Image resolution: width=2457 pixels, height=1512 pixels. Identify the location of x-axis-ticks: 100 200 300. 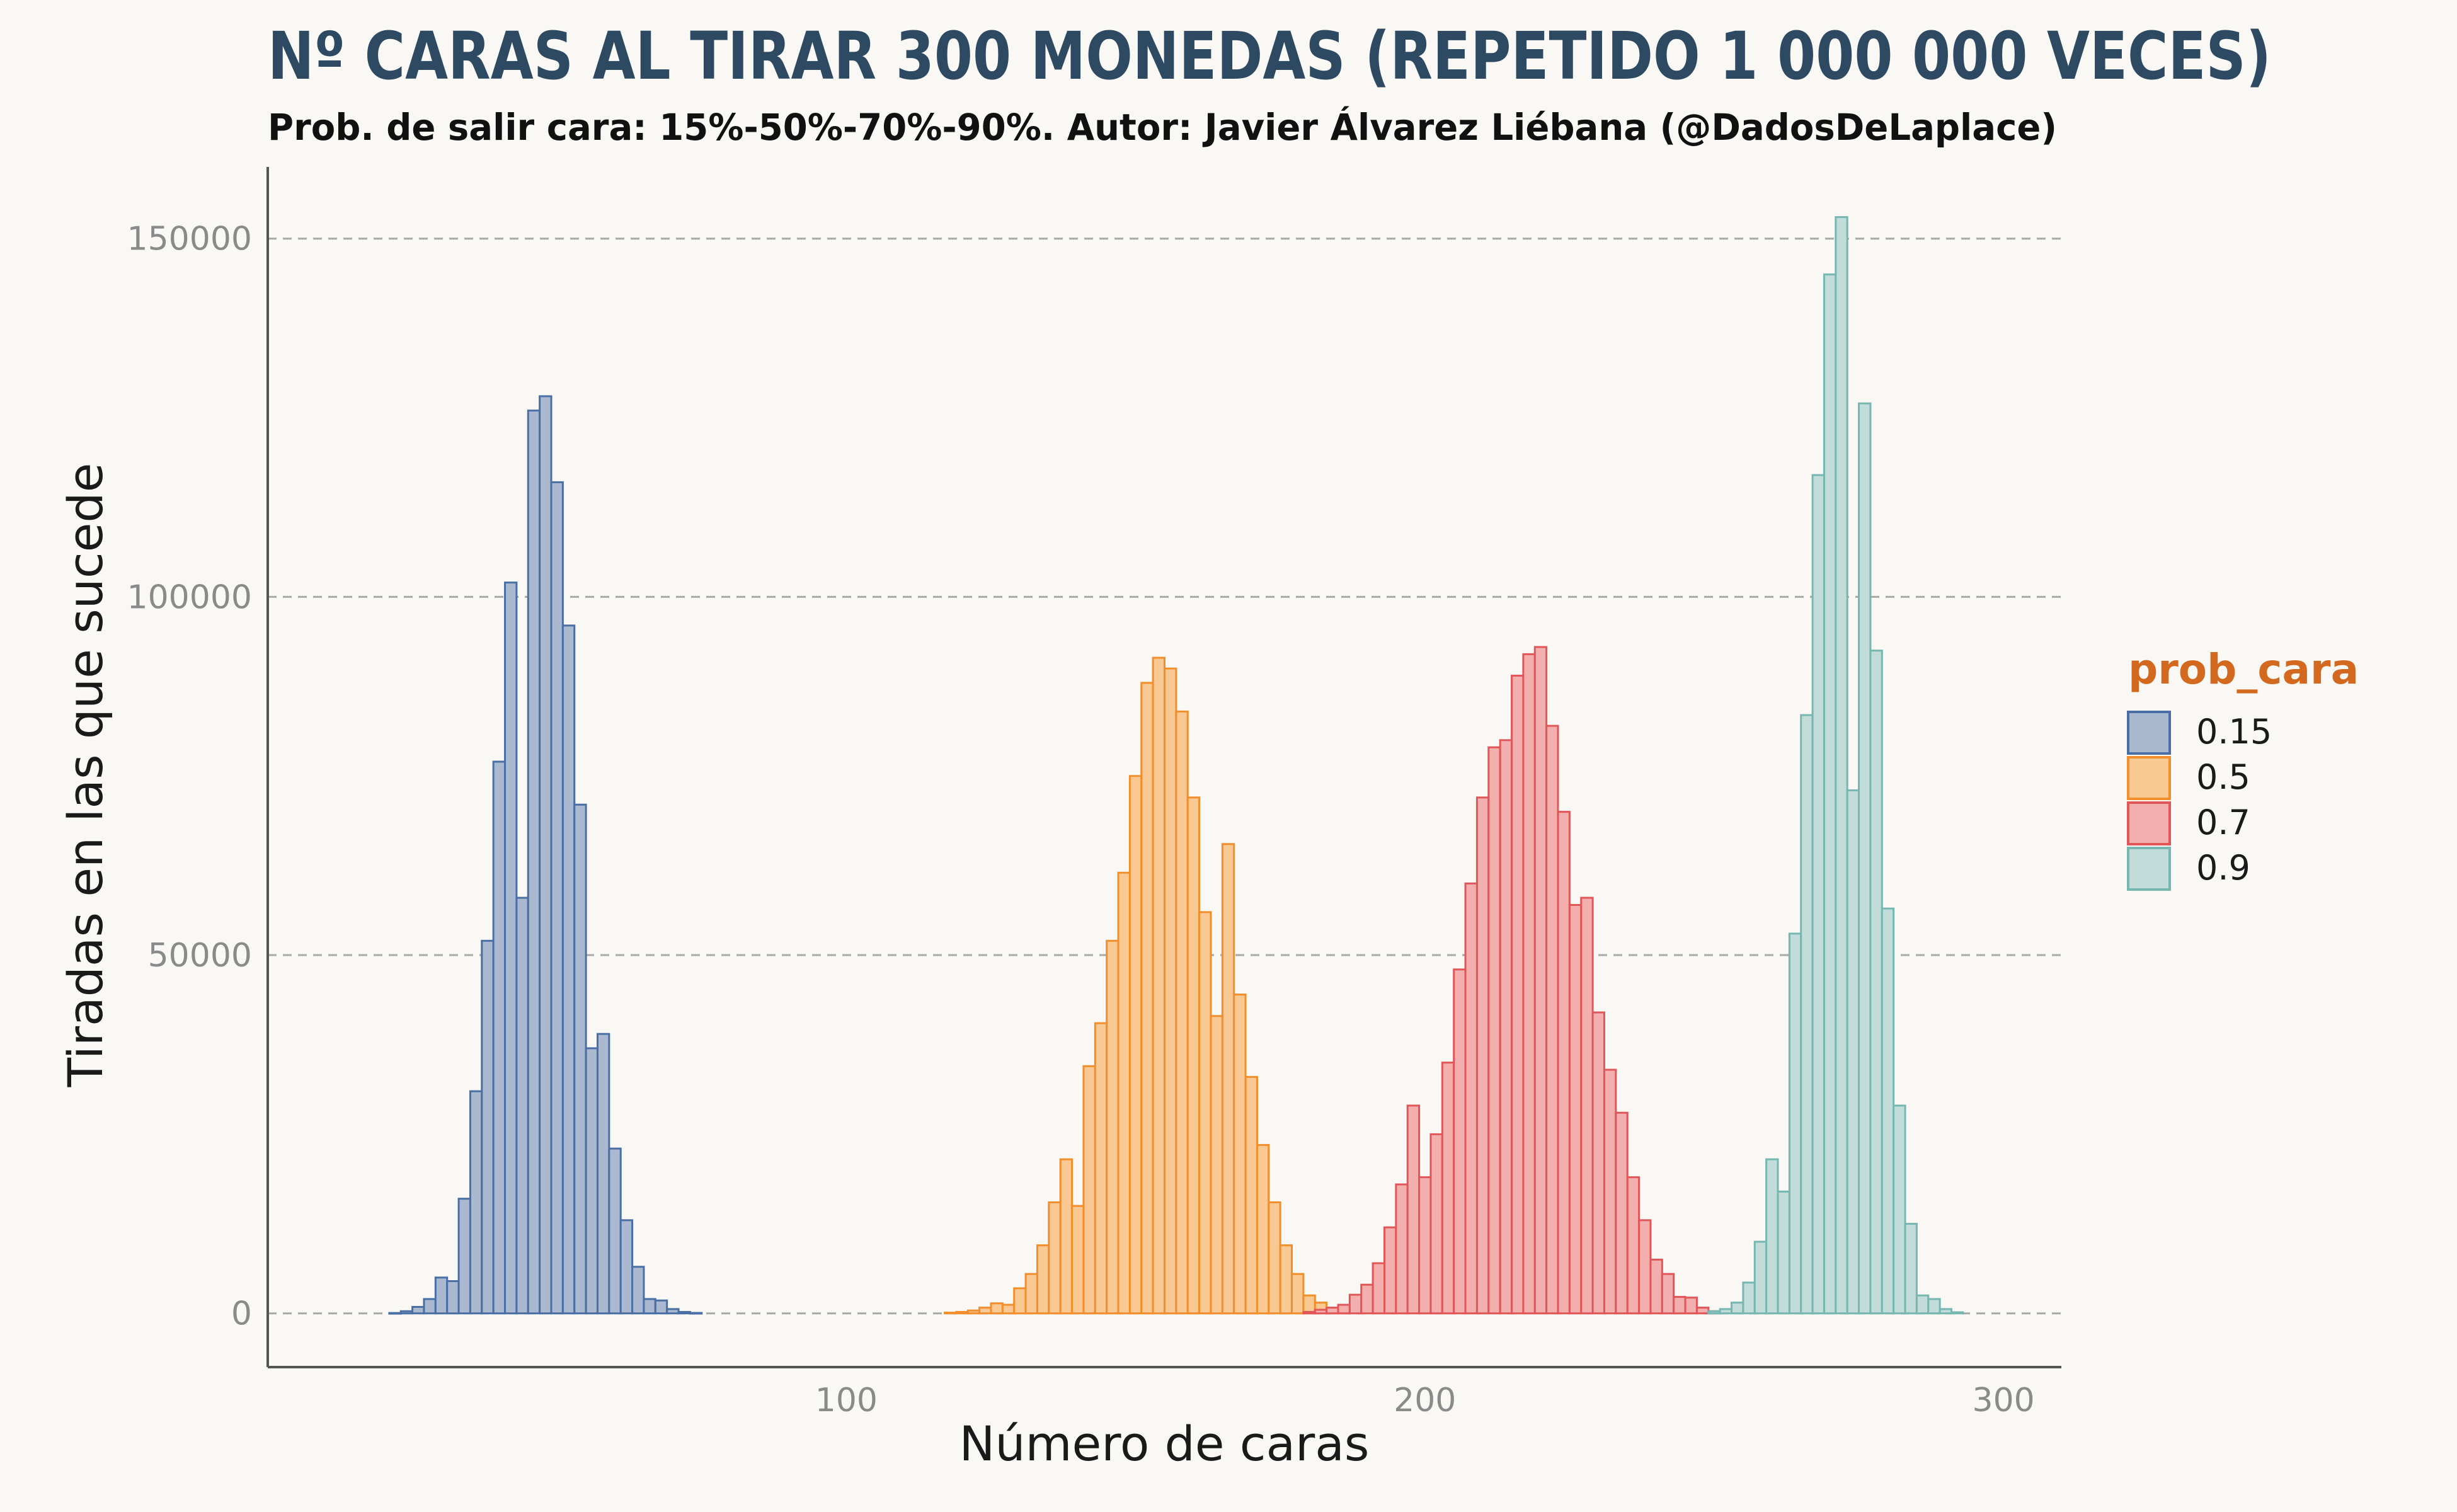
(1425, 1400).